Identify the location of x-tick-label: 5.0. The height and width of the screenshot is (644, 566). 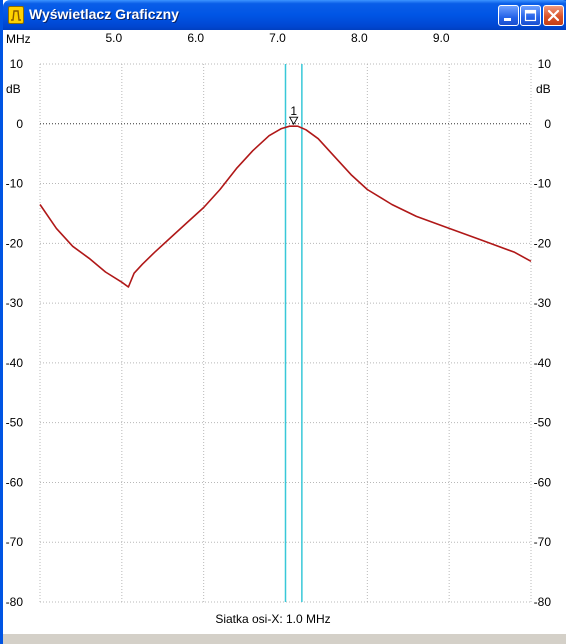
(113, 38).